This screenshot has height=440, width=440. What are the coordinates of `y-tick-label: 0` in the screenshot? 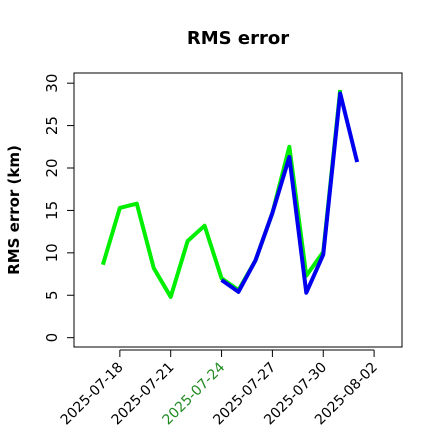 It's located at (52, 338).